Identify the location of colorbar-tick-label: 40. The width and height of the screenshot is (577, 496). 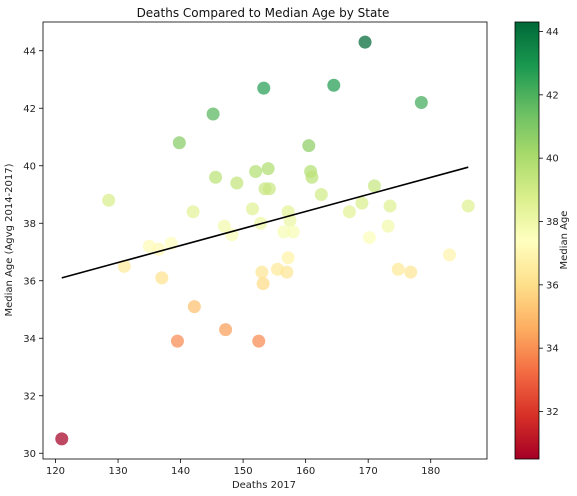
(552, 159).